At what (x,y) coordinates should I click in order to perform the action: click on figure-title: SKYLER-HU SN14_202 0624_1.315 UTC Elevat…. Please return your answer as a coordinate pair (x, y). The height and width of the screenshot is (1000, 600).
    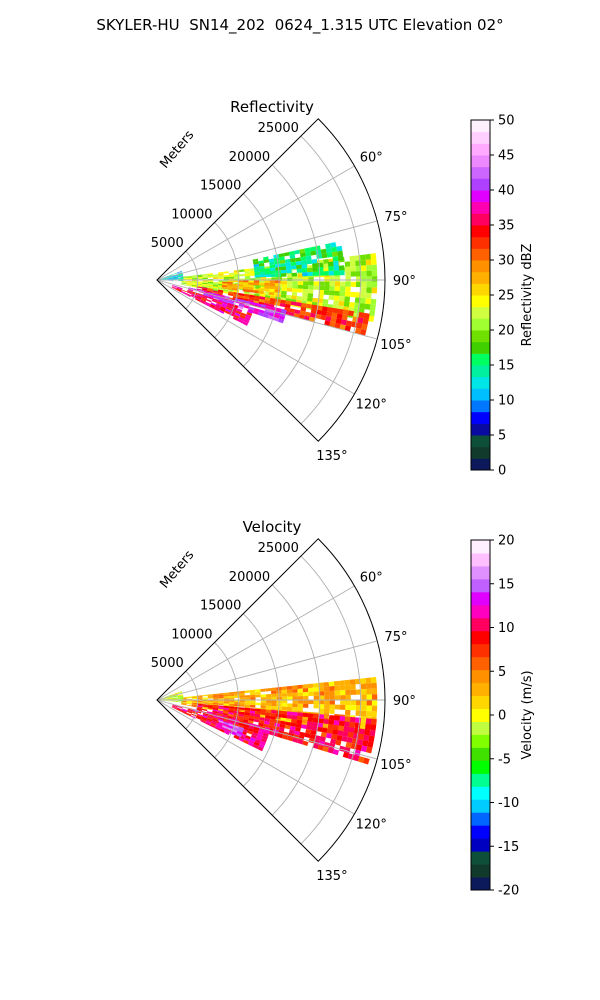
    Looking at the image, I should click on (300, 25).